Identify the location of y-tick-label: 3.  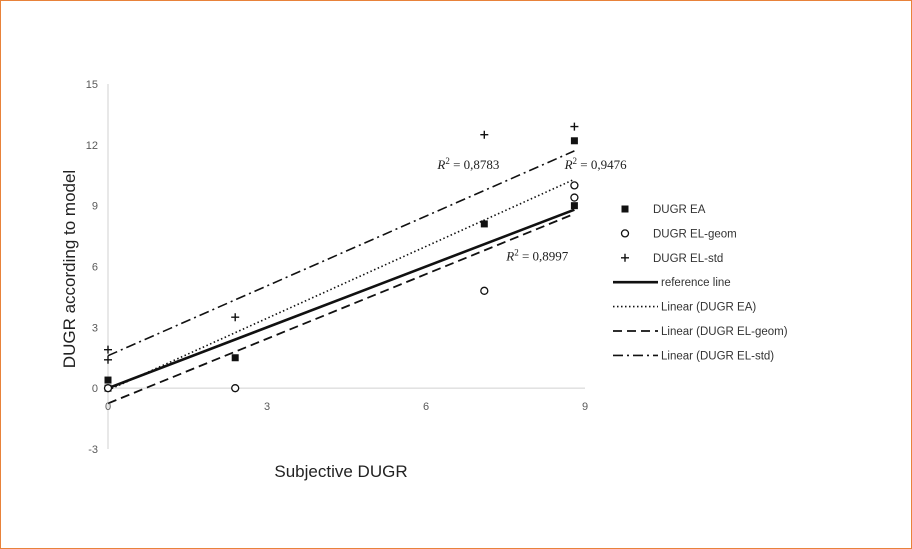
(95, 328).